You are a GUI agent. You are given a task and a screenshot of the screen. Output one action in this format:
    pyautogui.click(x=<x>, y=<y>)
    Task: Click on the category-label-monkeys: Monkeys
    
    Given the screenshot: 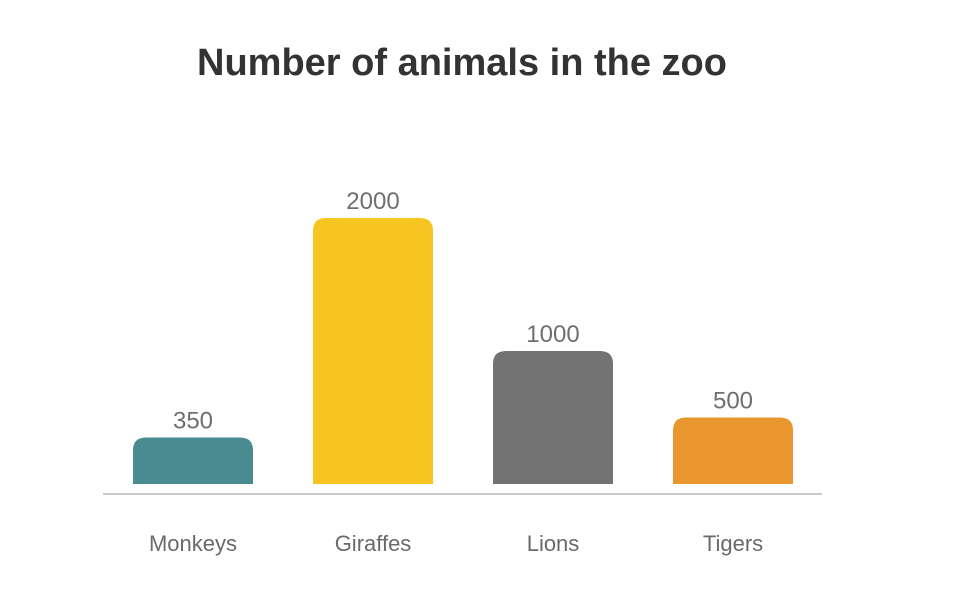 What is the action you would take?
    pyautogui.click(x=193, y=543)
    